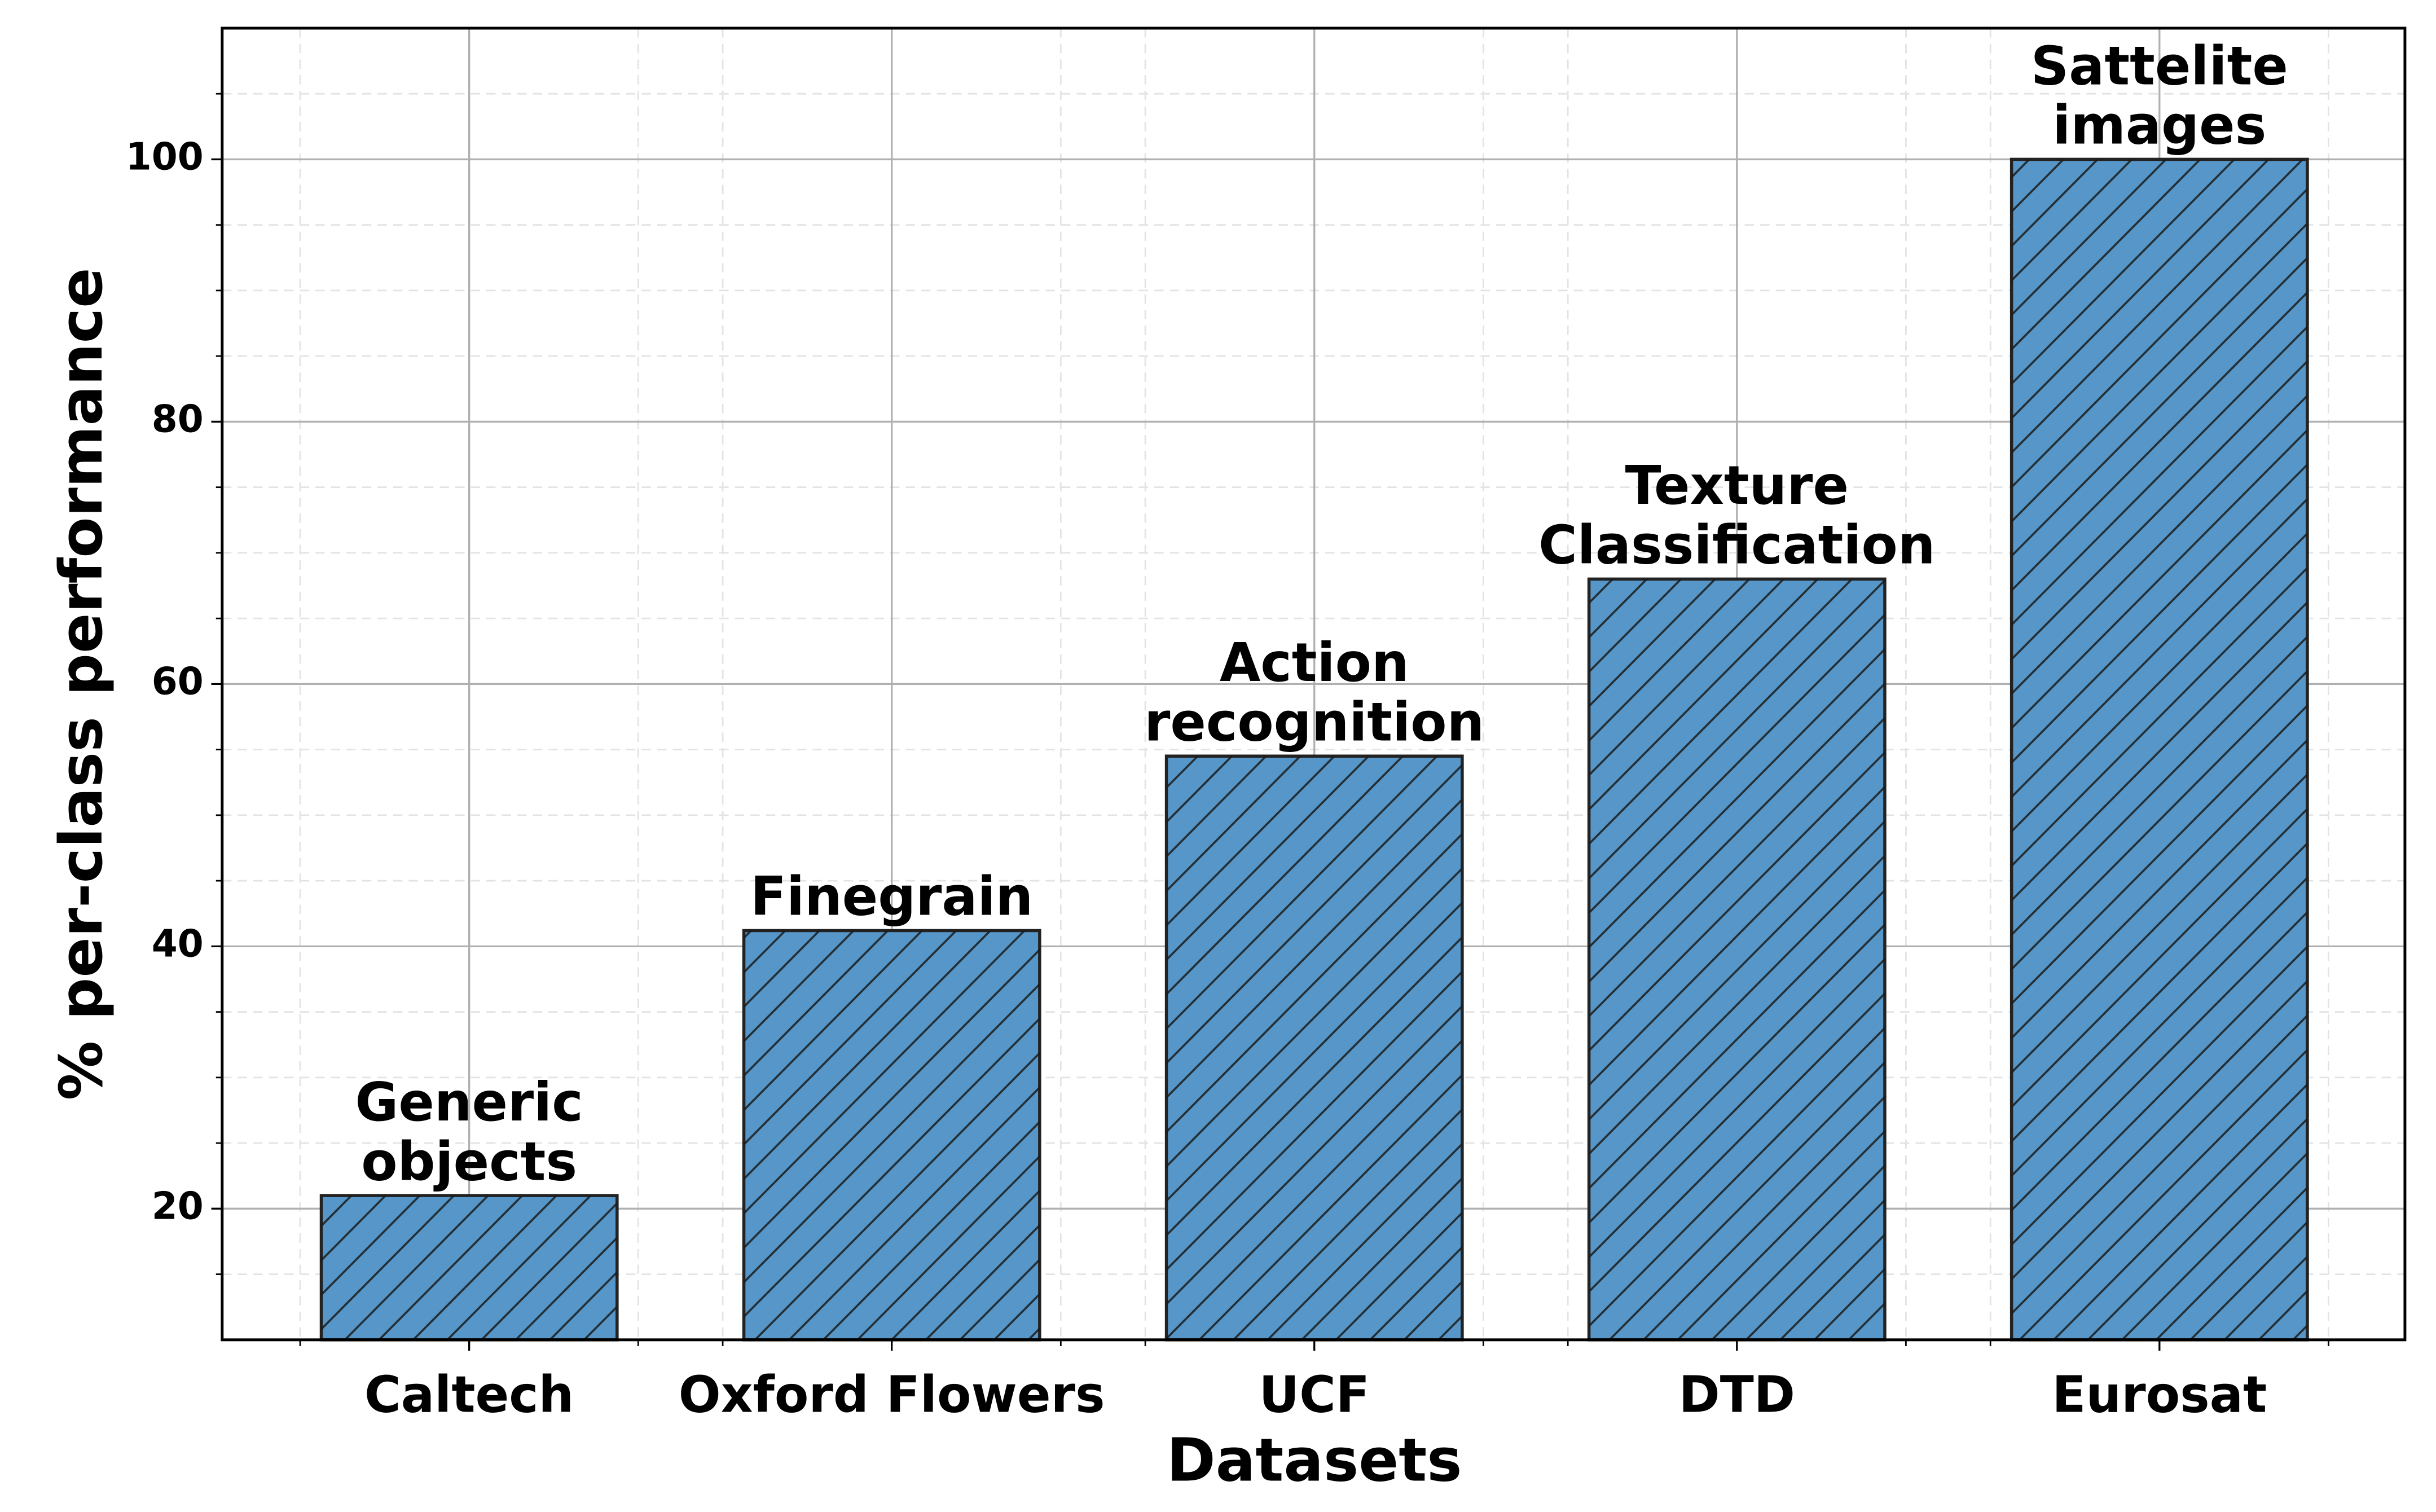 This screenshot has width=2436, height=1512. What do you see at coordinates (178, 681) in the screenshot?
I see `y-tick-label: 60` at bounding box center [178, 681].